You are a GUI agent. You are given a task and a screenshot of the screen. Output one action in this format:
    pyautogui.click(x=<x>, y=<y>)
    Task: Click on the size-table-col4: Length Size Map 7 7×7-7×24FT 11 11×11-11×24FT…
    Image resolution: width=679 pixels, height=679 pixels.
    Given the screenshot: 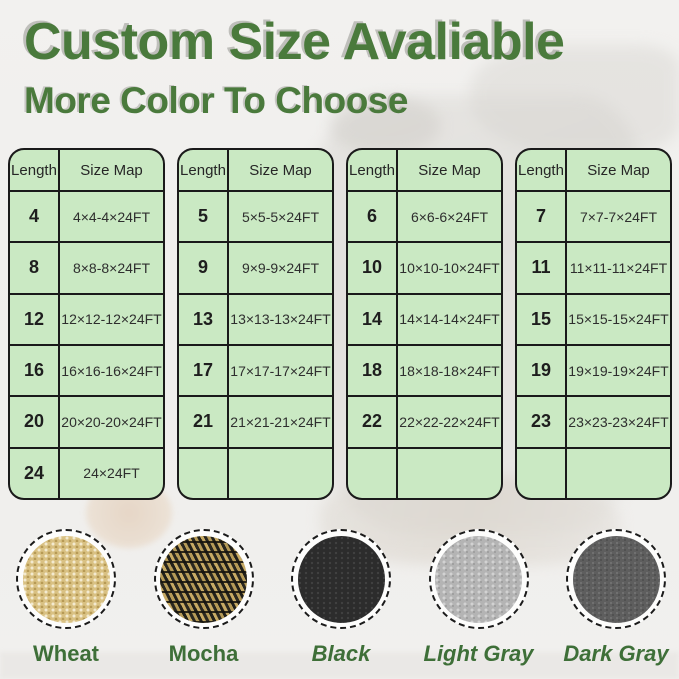 What is the action you would take?
    pyautogui.click(x=593, y=324)
    